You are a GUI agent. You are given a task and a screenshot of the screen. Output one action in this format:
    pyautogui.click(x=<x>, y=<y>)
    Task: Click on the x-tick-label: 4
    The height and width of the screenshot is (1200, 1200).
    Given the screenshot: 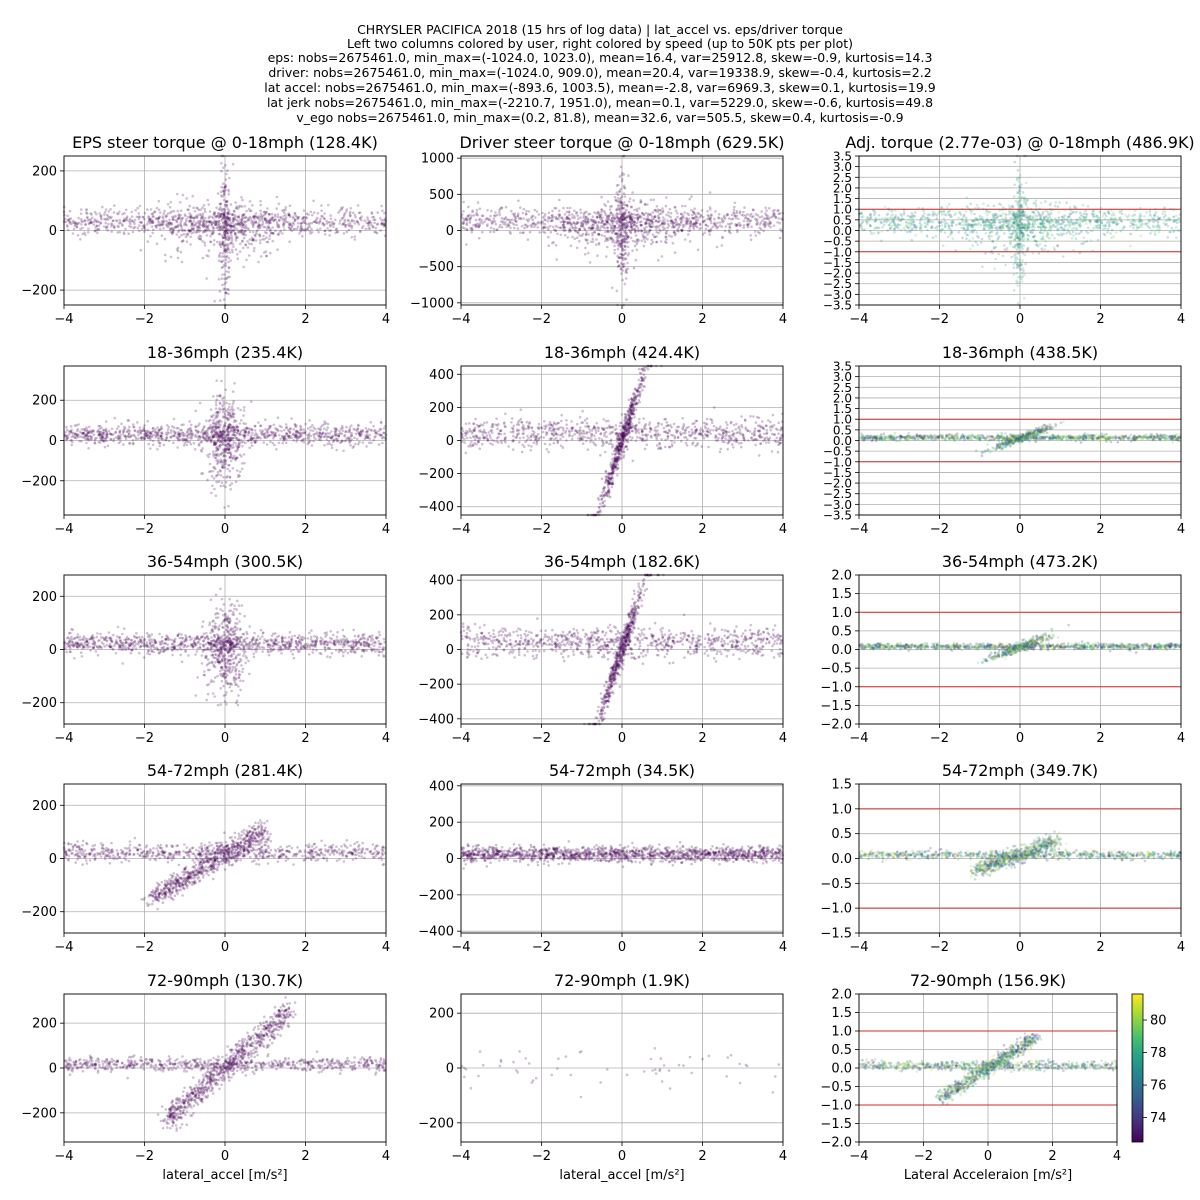 What is the action you would take?
    pyautogui.click(x=783, y=319)
    